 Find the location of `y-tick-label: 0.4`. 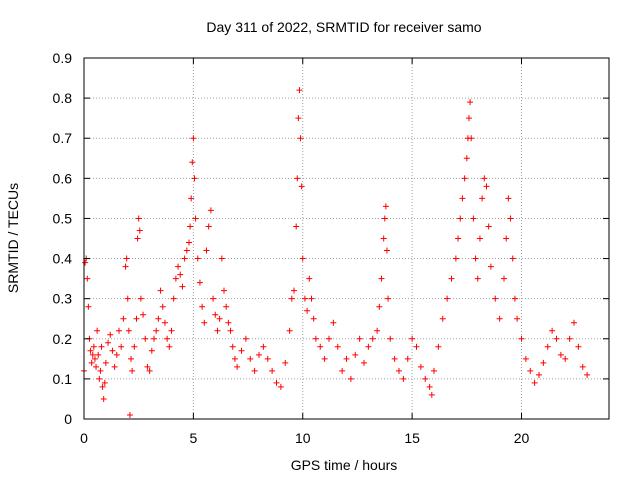

y-tick-label: 0.4 is located at coordinates (63, 259).